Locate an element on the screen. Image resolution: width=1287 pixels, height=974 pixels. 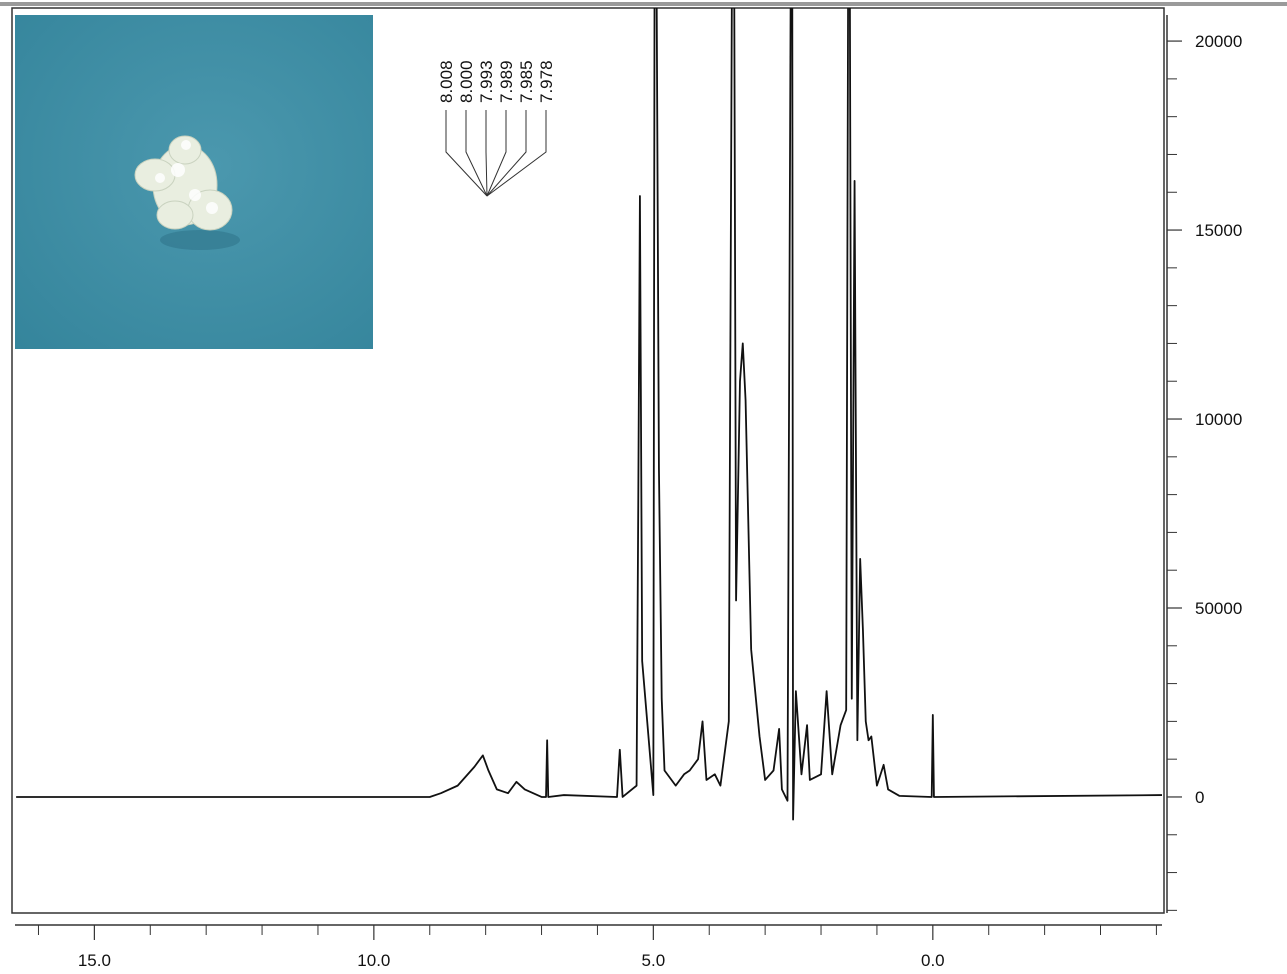
y-tick-label: 20000 is located at coordinates (1218, 41).